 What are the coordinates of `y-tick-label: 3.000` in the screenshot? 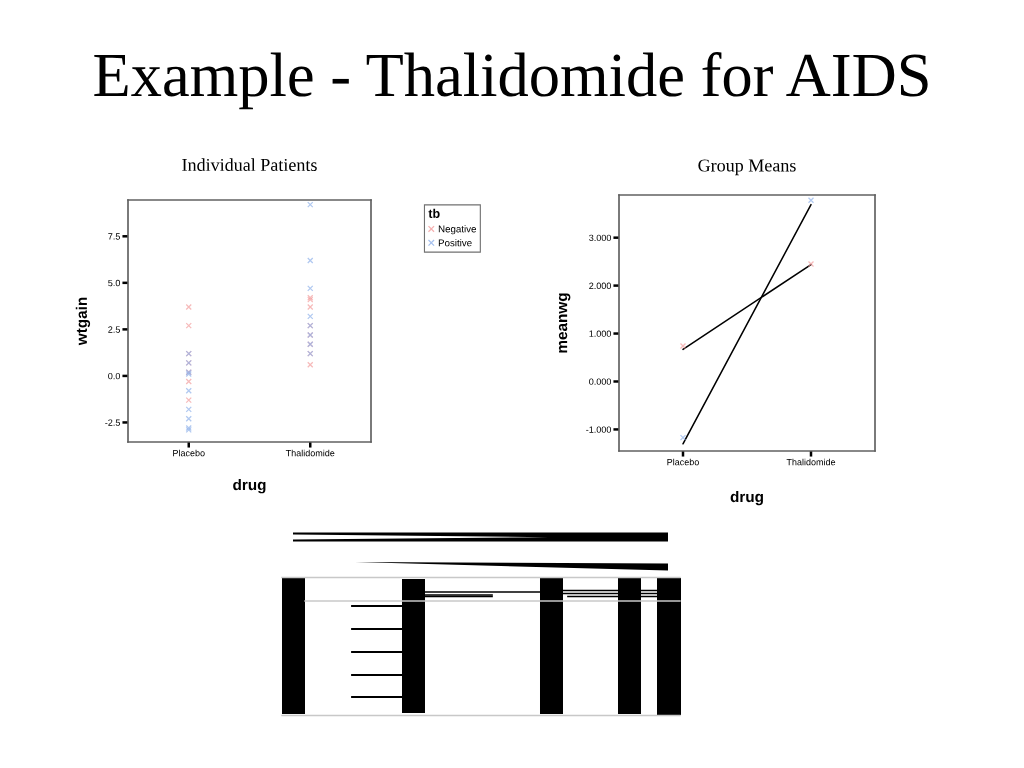 It's located at (600, 238).